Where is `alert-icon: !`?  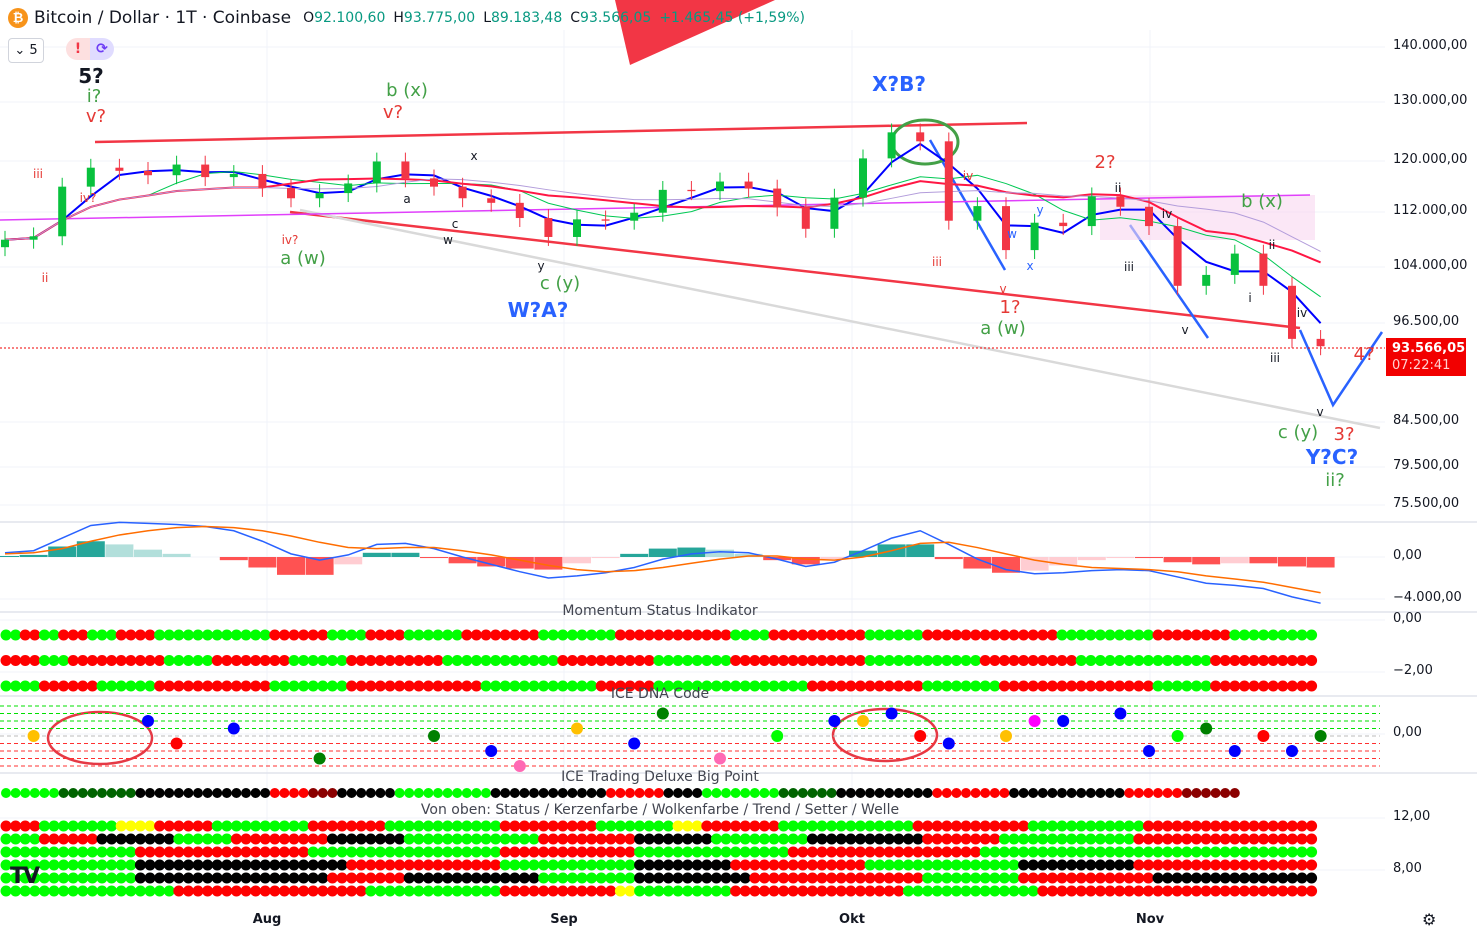
alert-icon: ! is located at coordinates (78, 49).